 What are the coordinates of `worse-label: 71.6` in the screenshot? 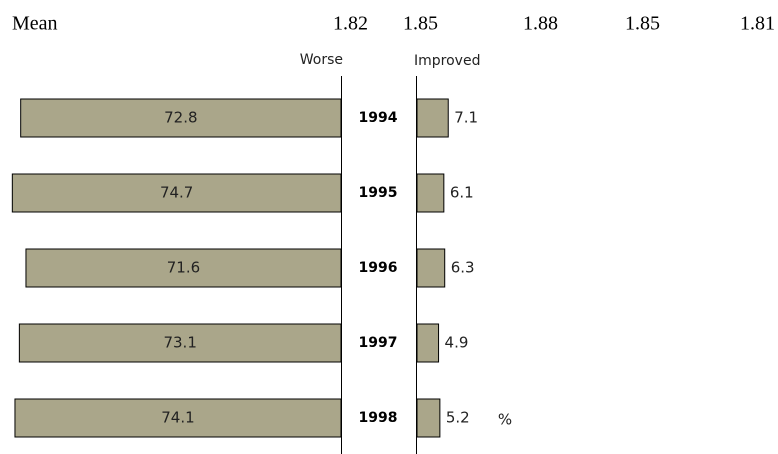 It's located at (183, 268).